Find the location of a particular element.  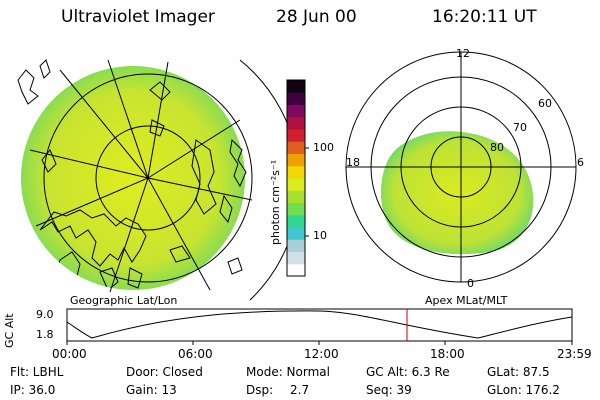

status-door: Door: Closed is located at coordinates (164, 372).